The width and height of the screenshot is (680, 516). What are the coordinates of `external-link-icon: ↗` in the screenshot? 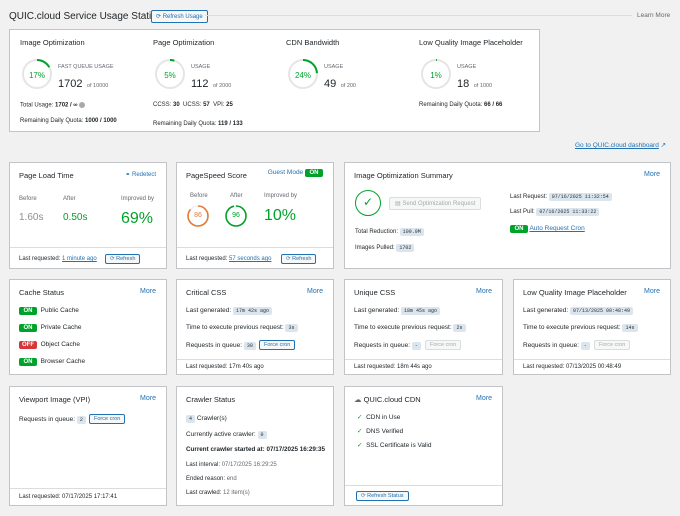 It's located at (663, 145).